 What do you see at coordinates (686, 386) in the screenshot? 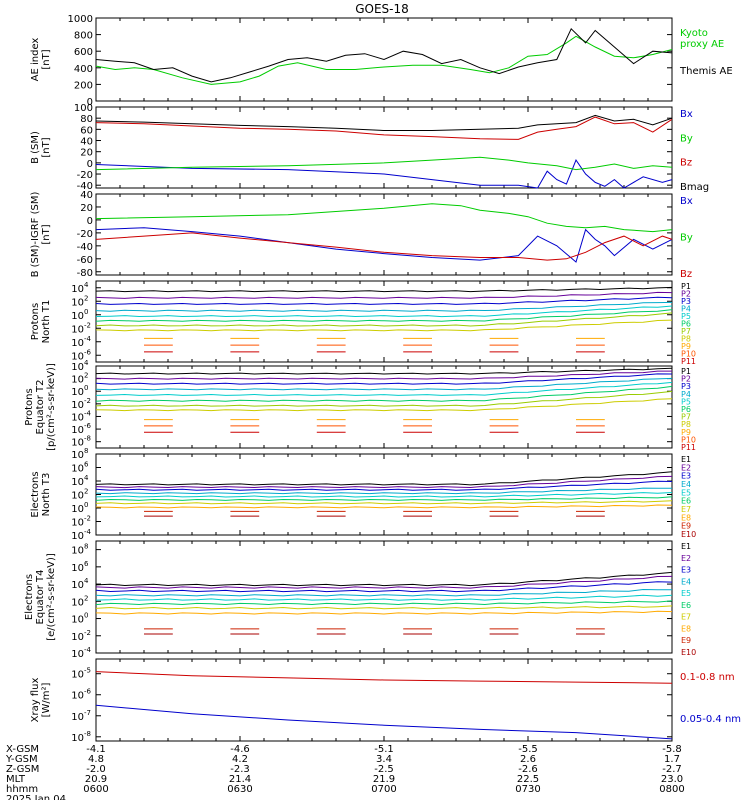
I see `legend-item: P3` at bounding box center [686, 386].